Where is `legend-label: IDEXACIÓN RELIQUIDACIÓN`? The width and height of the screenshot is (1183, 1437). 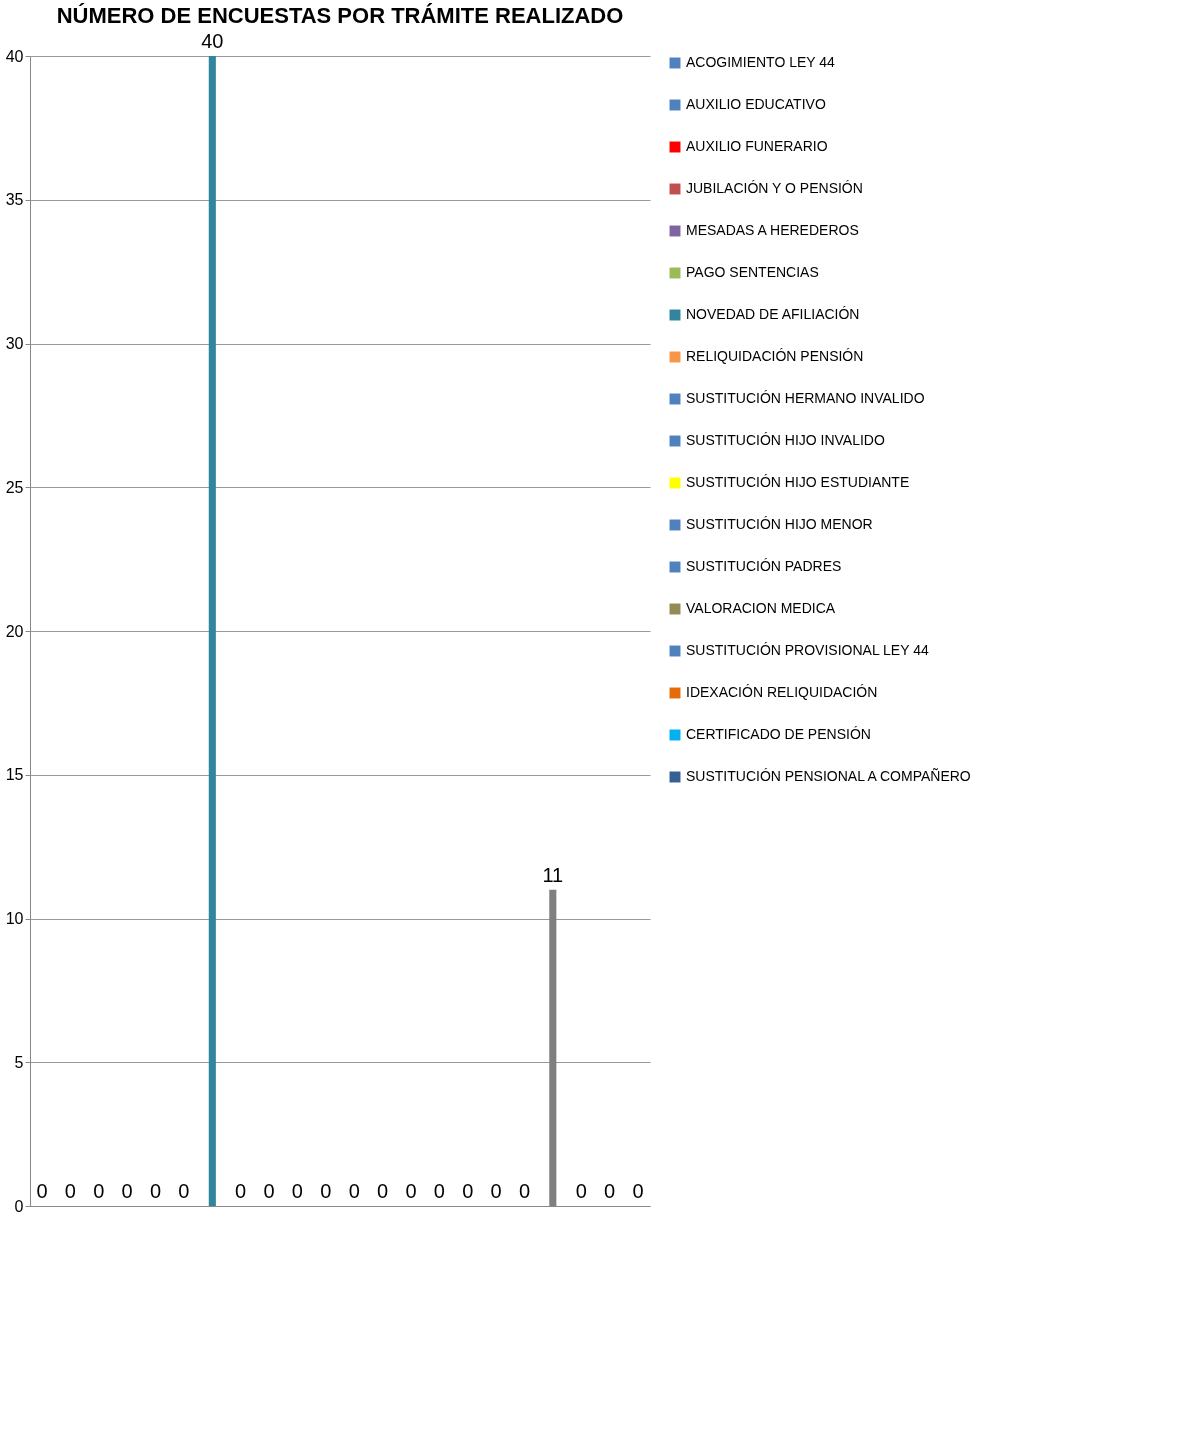 legend-label: IDEXACIÓN RELIQUIDACIÓN is located at coordinates (782, 692).